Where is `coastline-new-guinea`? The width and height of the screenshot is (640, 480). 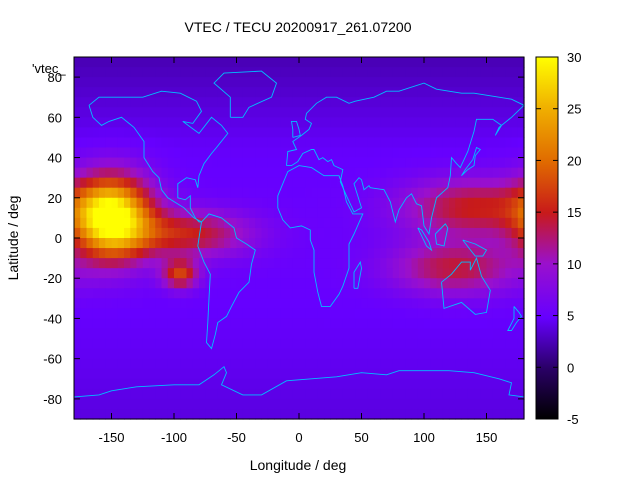
coastline-new-guinea is located at coordinates (475, 248).